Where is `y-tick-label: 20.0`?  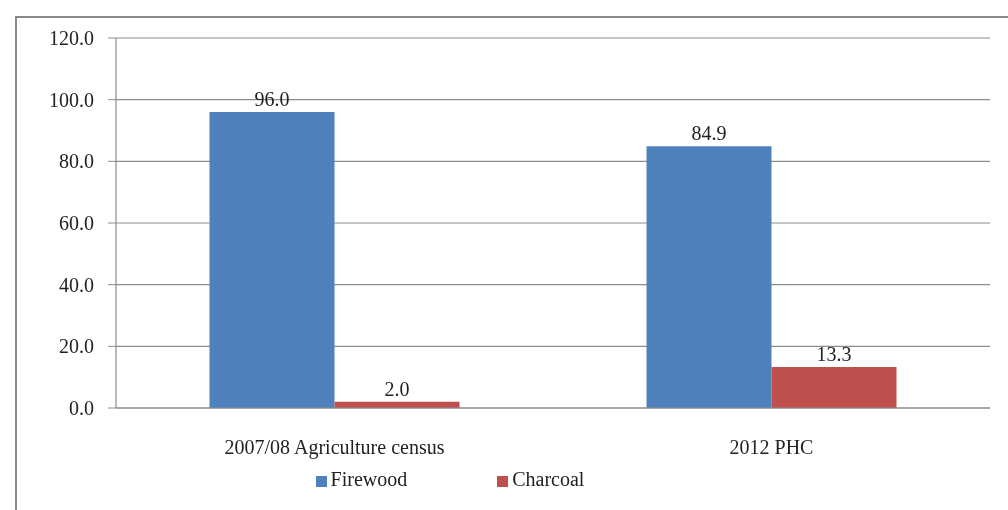
y-tick-label: 20.0 is located at coordinates (76, 346).